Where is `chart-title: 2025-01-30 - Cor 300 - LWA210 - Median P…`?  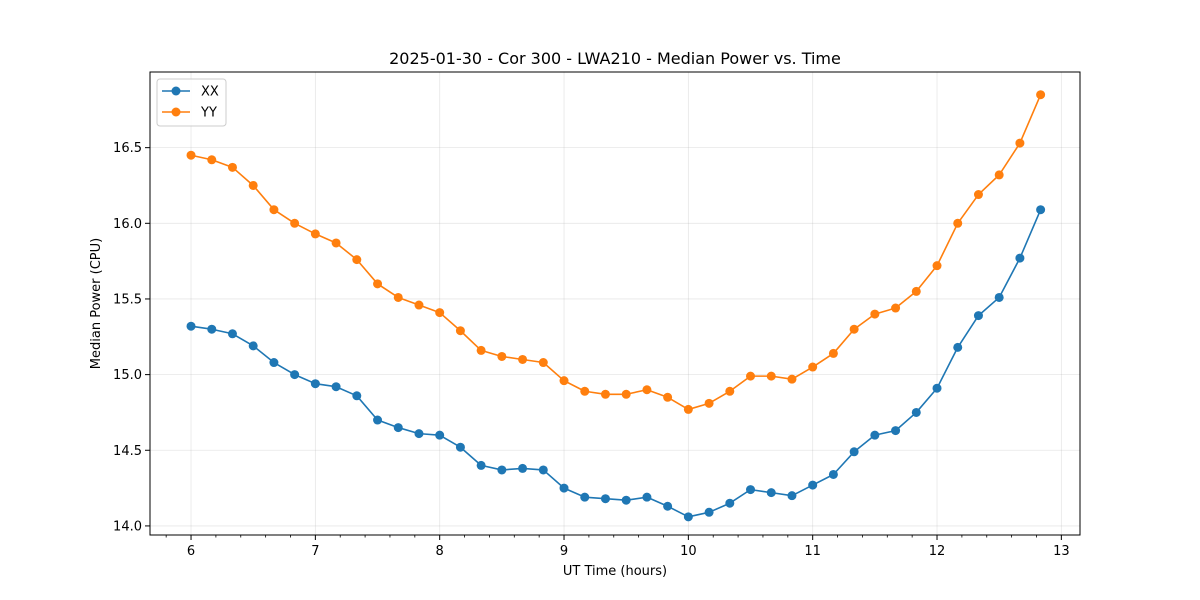 chart-title: 2025-01-30 - Cor 300 - LWA210 - Median P… is located at coordinates (615, 58).